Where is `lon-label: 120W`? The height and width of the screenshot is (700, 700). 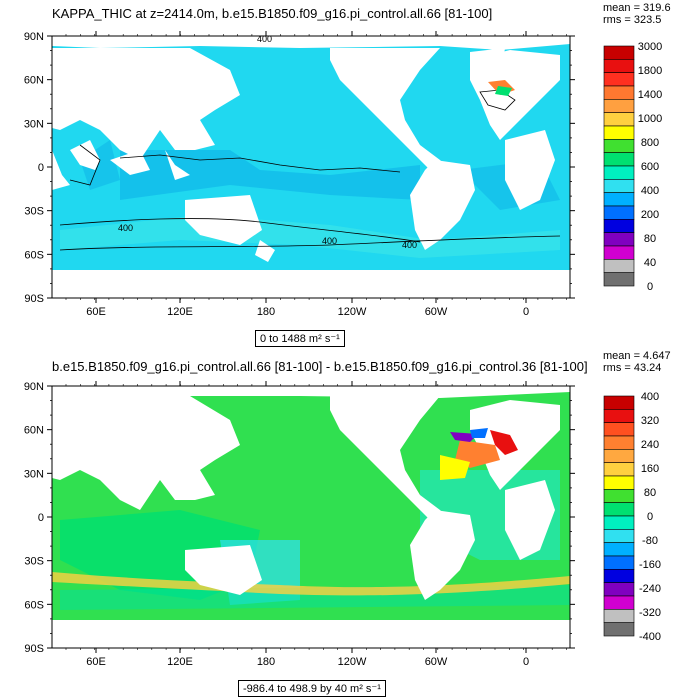 lon-label: 120W is located at coordinates (352, 662).